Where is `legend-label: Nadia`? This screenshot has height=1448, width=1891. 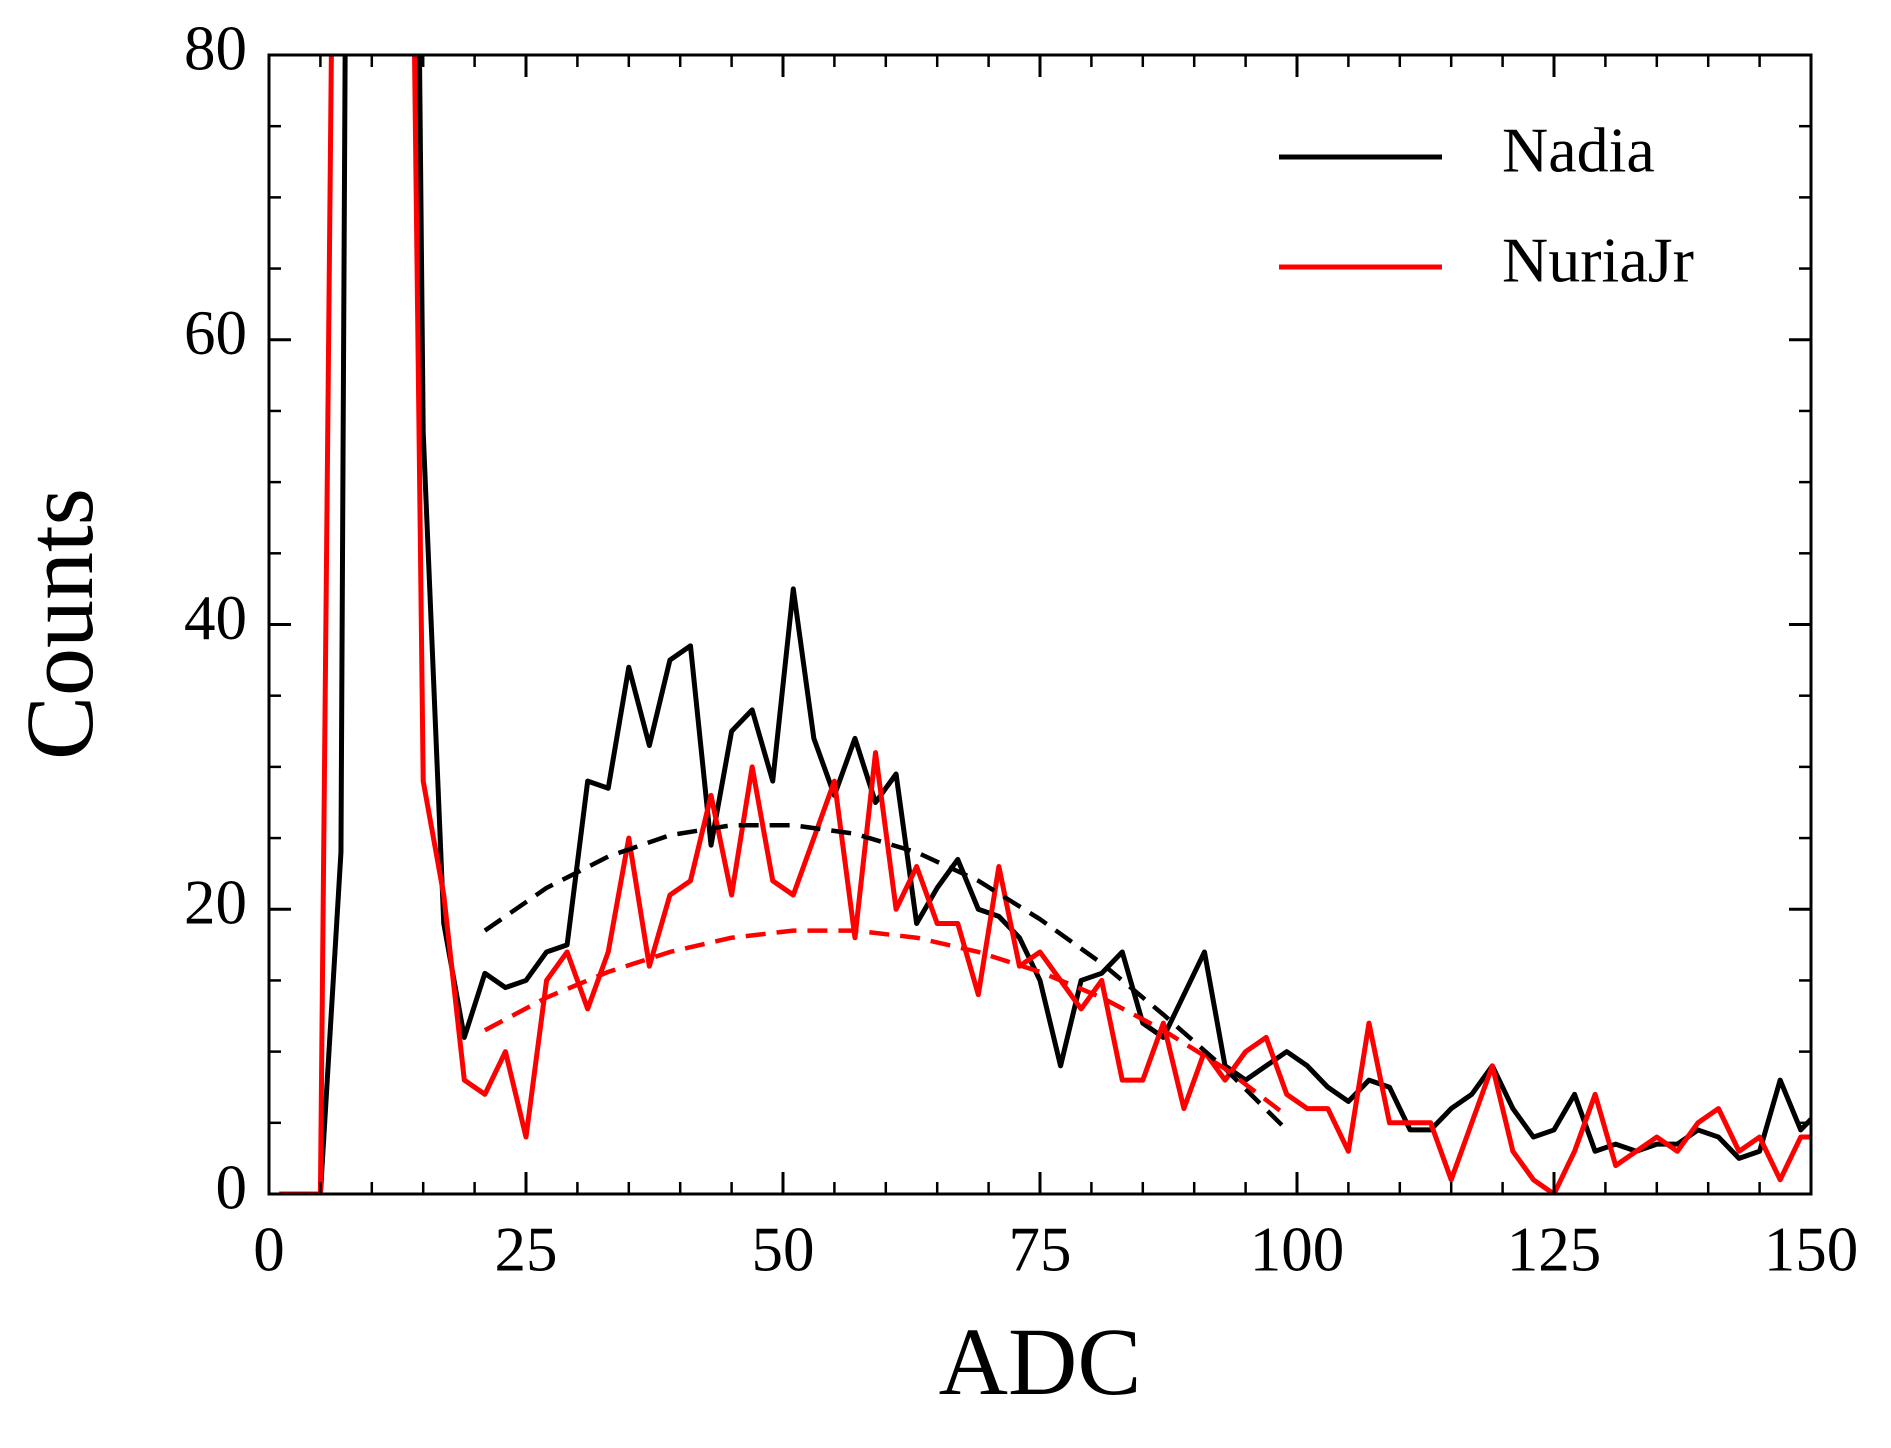 legend-label: Nadia is located at coordinates (1578, 150).